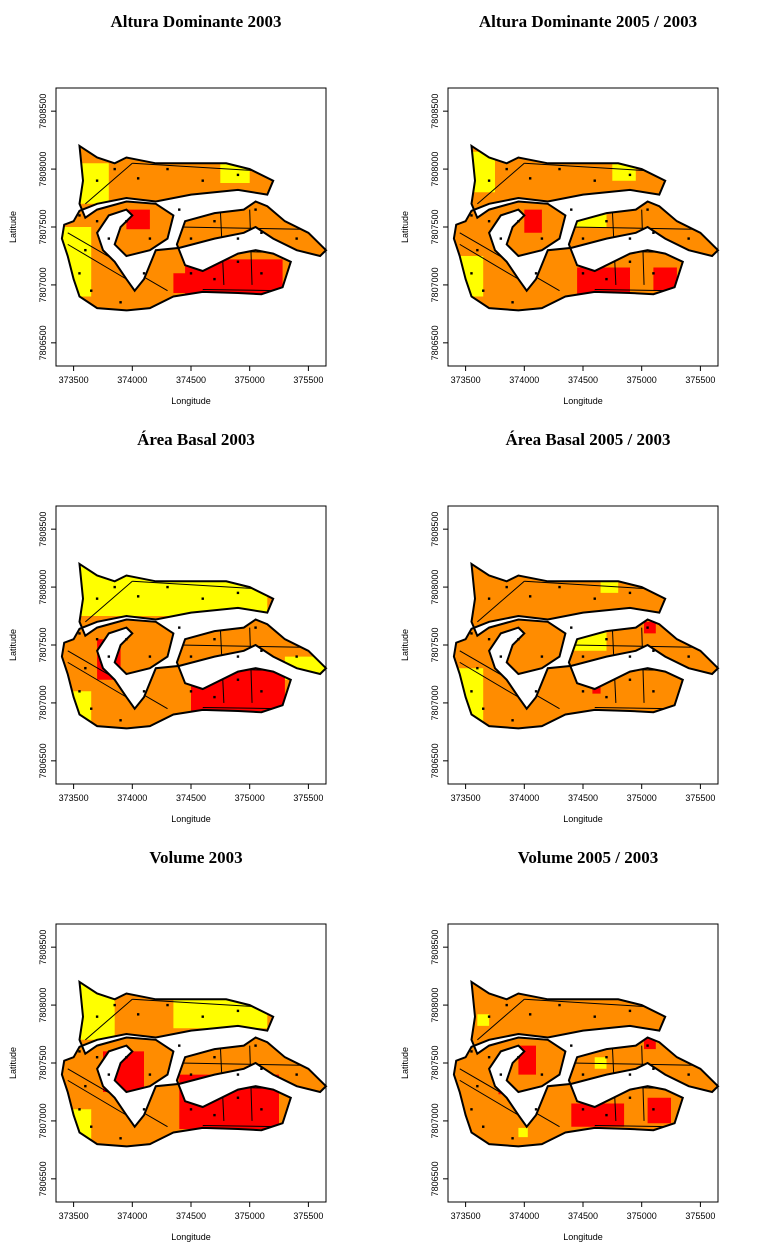 The width and height of the screenshot is (784, 1251). I want to click on x-tick-label: 374000, so click(132, 380).